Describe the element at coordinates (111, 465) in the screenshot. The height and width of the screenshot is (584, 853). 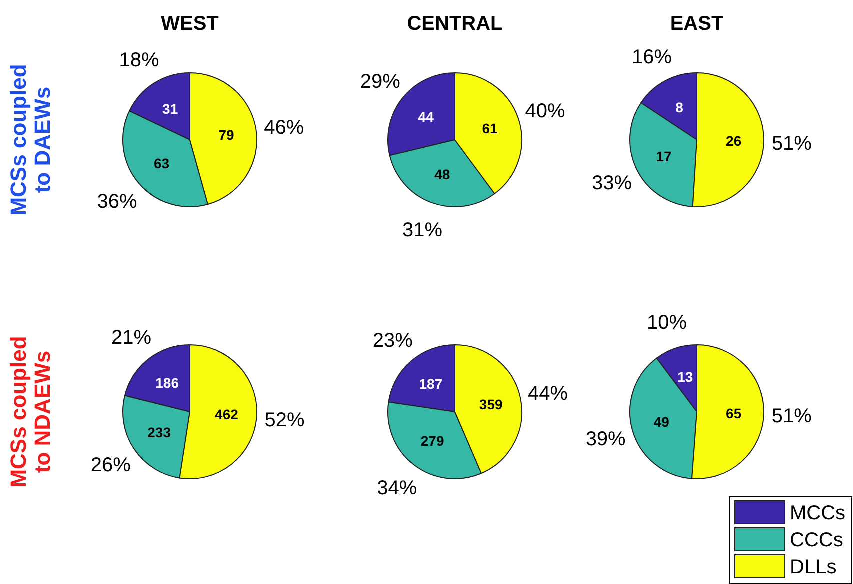
I see `text: 26%` at that location.